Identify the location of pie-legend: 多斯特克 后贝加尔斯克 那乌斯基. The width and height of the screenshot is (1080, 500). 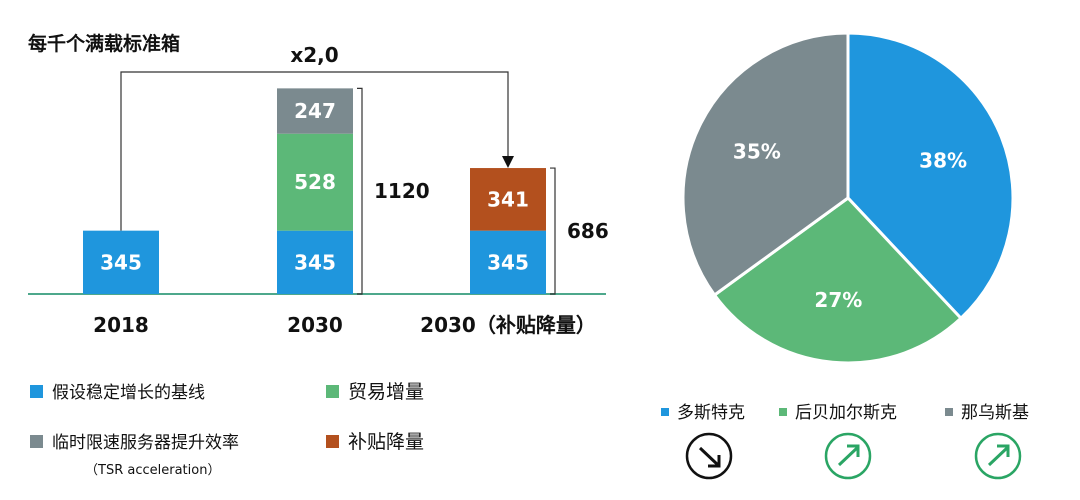
(845, 441).